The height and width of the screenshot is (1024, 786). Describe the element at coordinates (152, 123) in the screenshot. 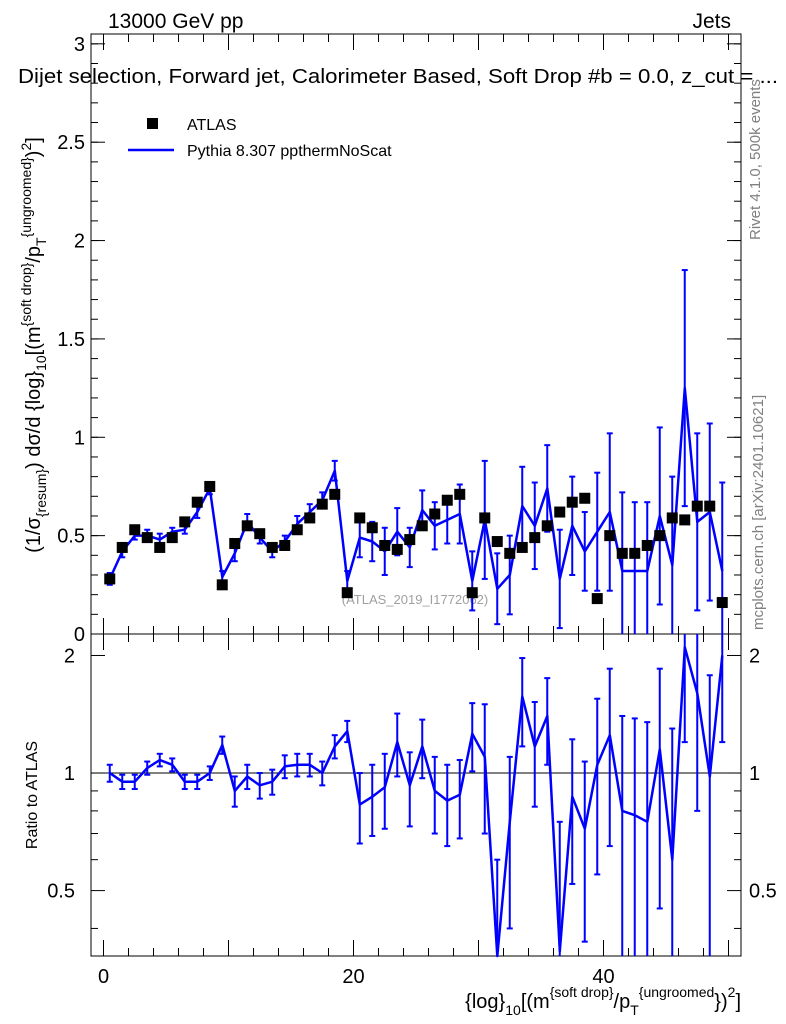

I see `legend-data-marker` at that location.